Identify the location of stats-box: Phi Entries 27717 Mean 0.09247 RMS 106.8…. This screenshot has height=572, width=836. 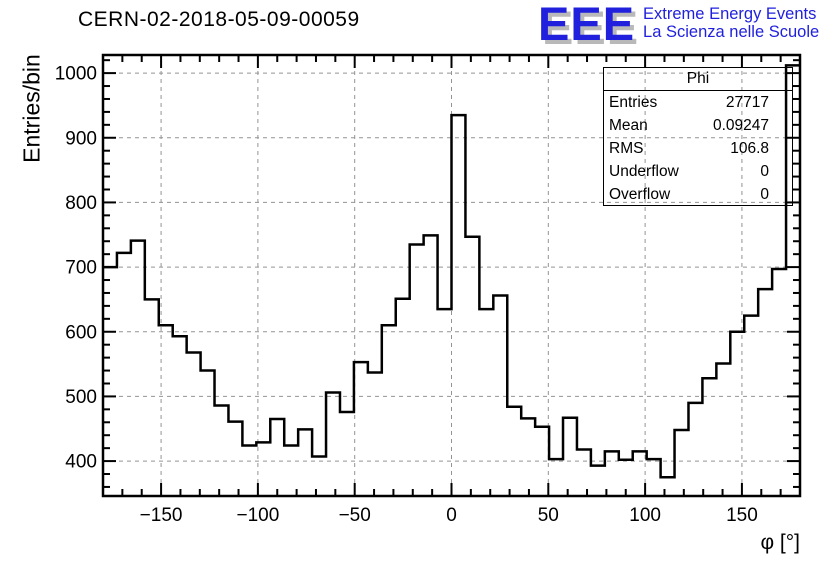
(698, 136).